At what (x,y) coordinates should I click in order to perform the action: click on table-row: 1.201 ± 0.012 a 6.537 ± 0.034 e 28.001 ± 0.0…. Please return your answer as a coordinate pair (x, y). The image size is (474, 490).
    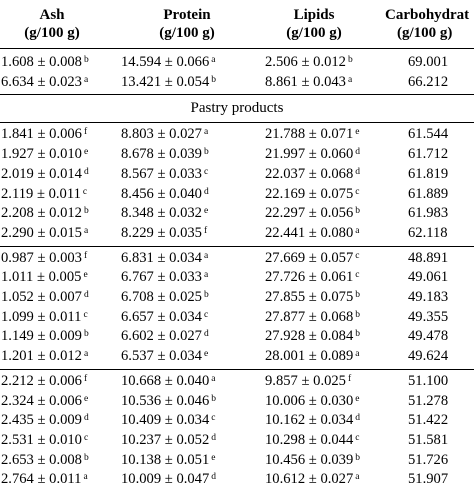
    Looking at the image, I should click on (237, 357).